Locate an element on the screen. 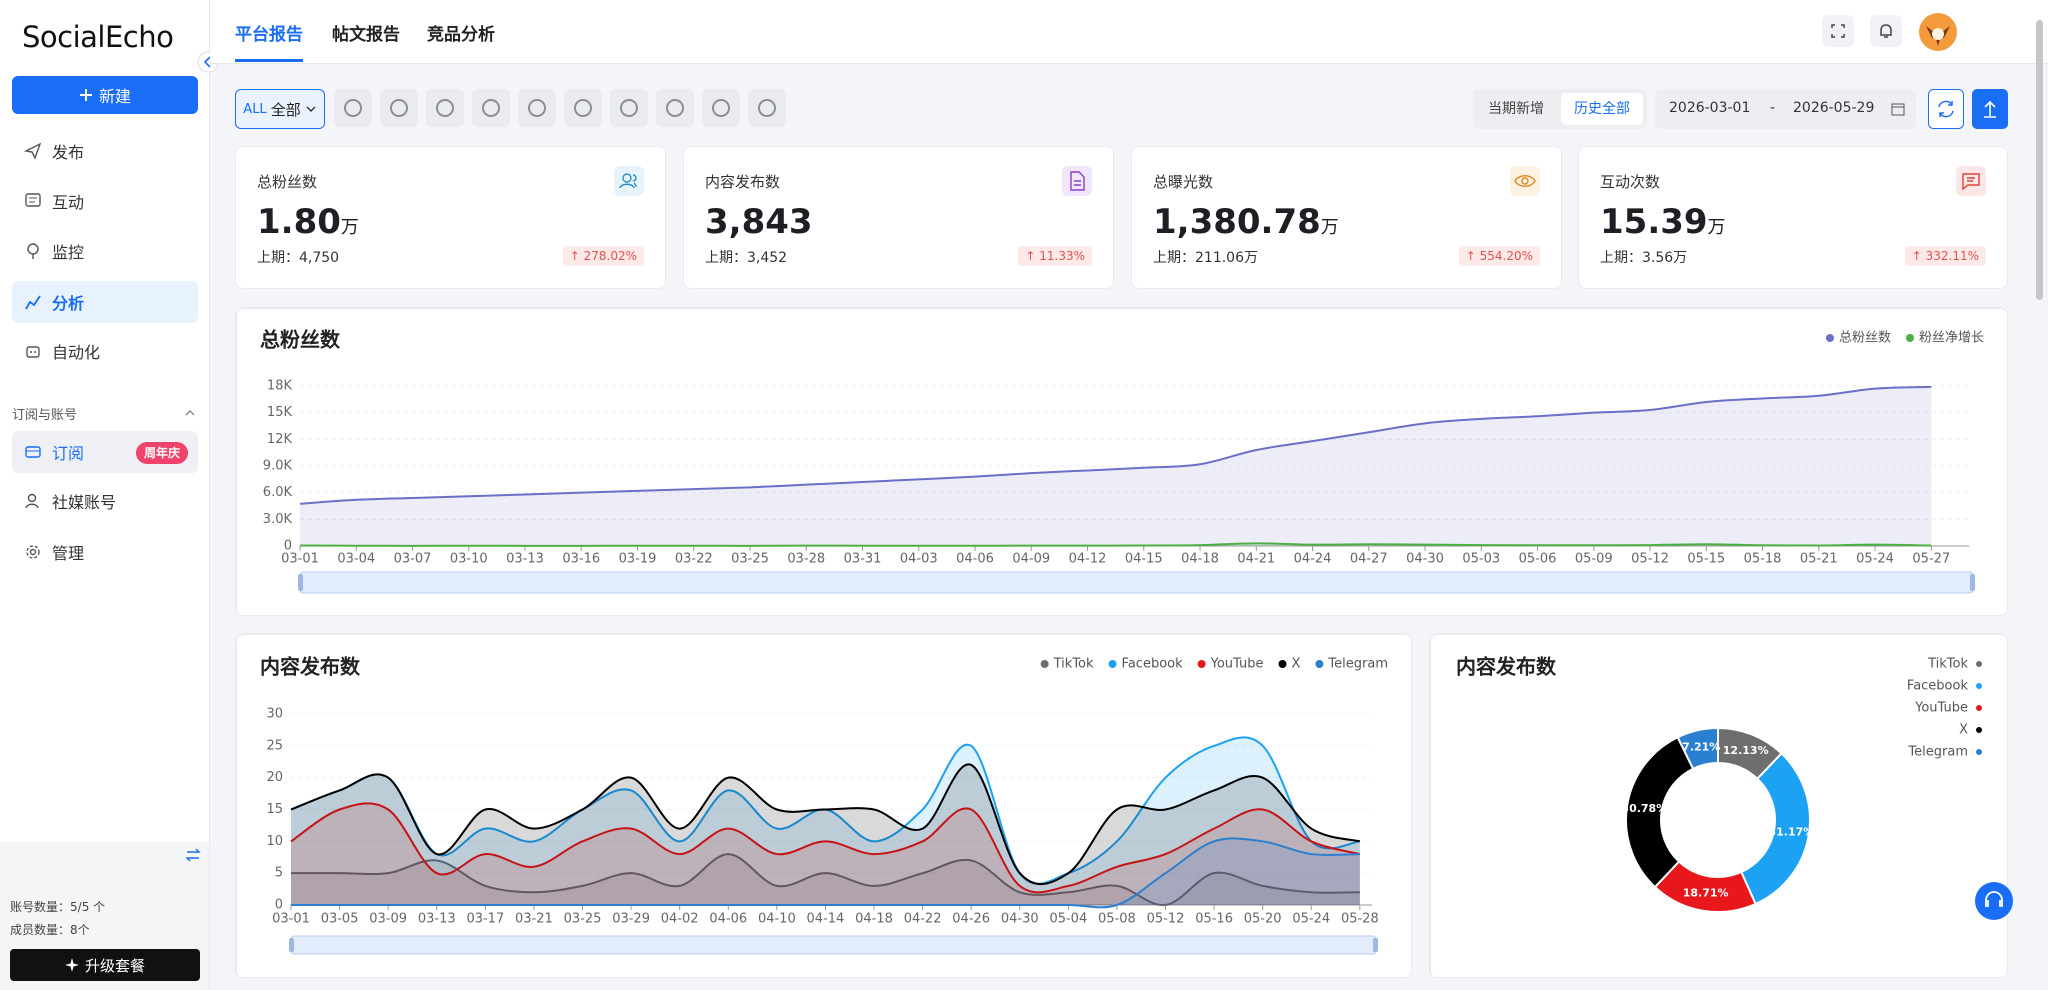 Image resolution: width=2048 pixels, height=990 pixels. area-fill is located at coordinates (825, 873).